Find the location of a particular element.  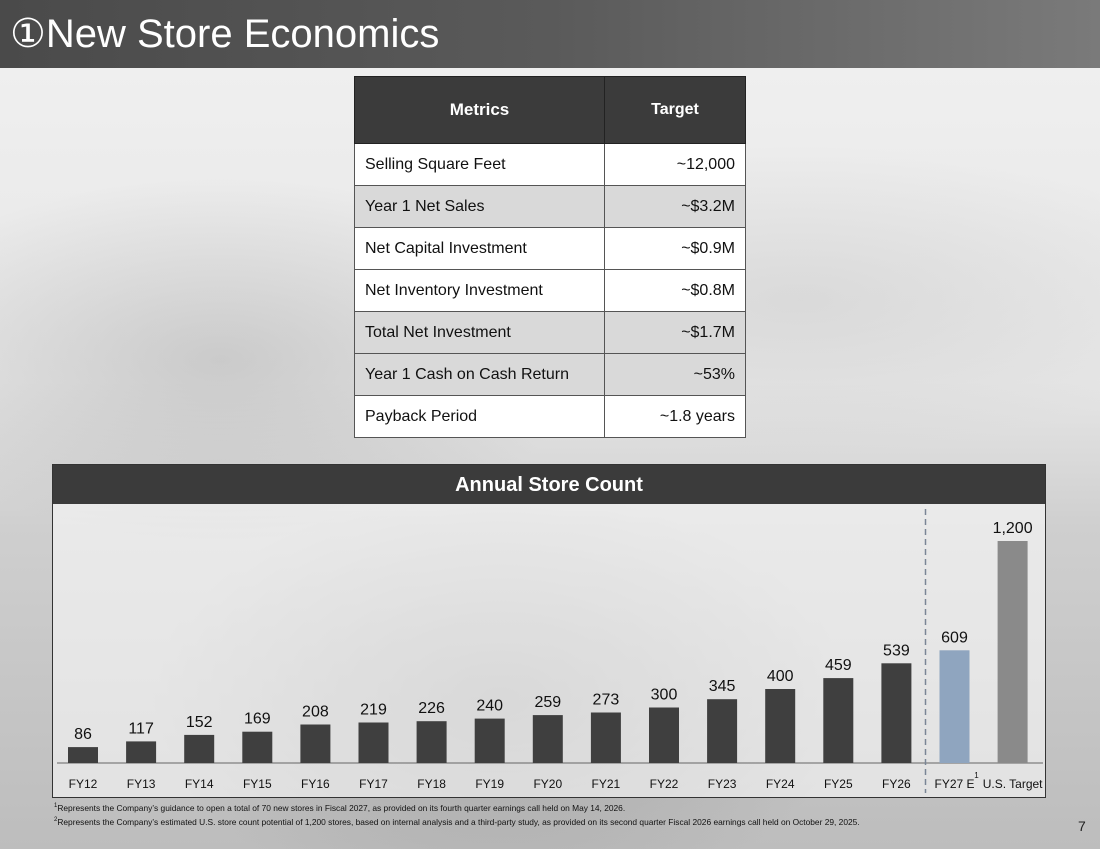

category-label: FY23 is located at coordinates (722, 784).